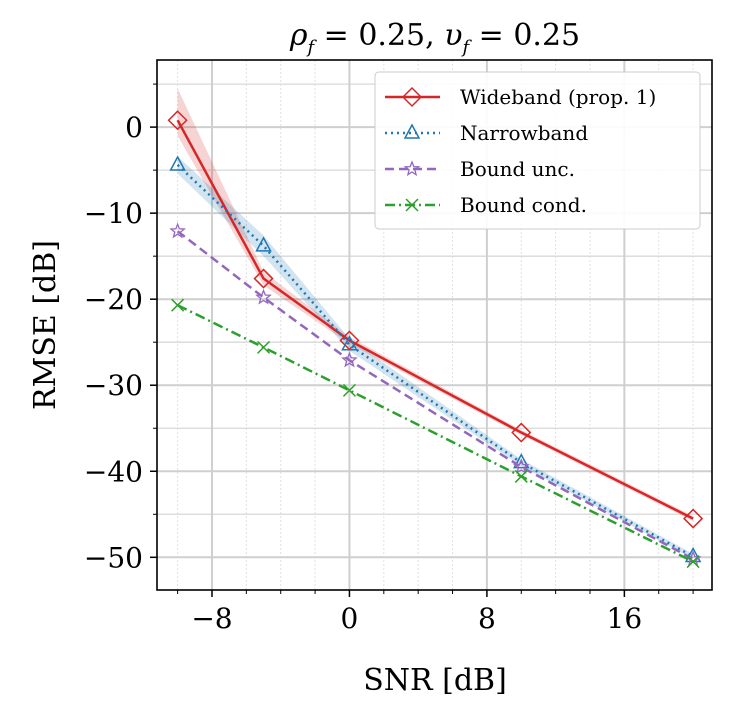  I want to click on y-axis-label: RMSE [dB], so click(45, 325).